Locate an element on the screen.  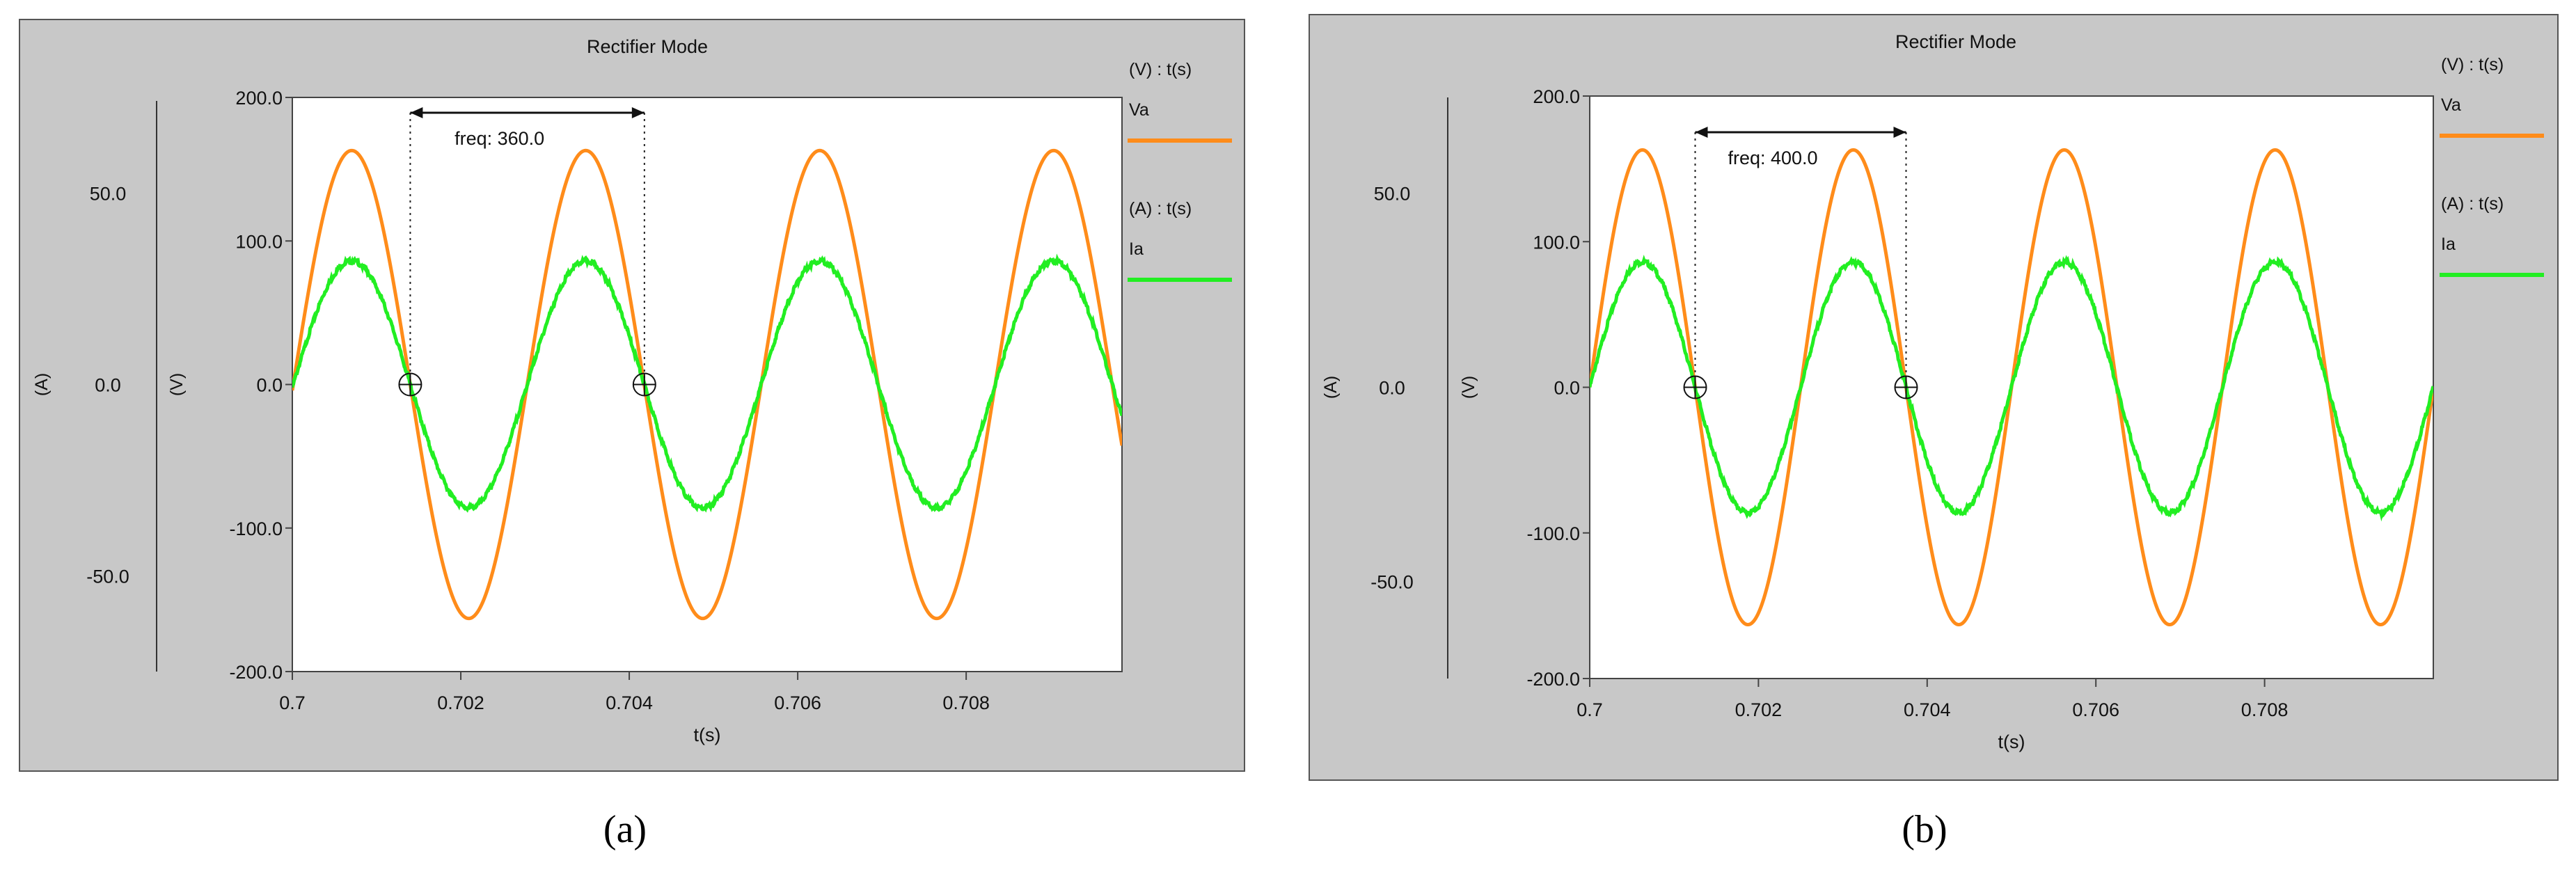
panel-caption: (b) is located at coordinates (1924, 829).